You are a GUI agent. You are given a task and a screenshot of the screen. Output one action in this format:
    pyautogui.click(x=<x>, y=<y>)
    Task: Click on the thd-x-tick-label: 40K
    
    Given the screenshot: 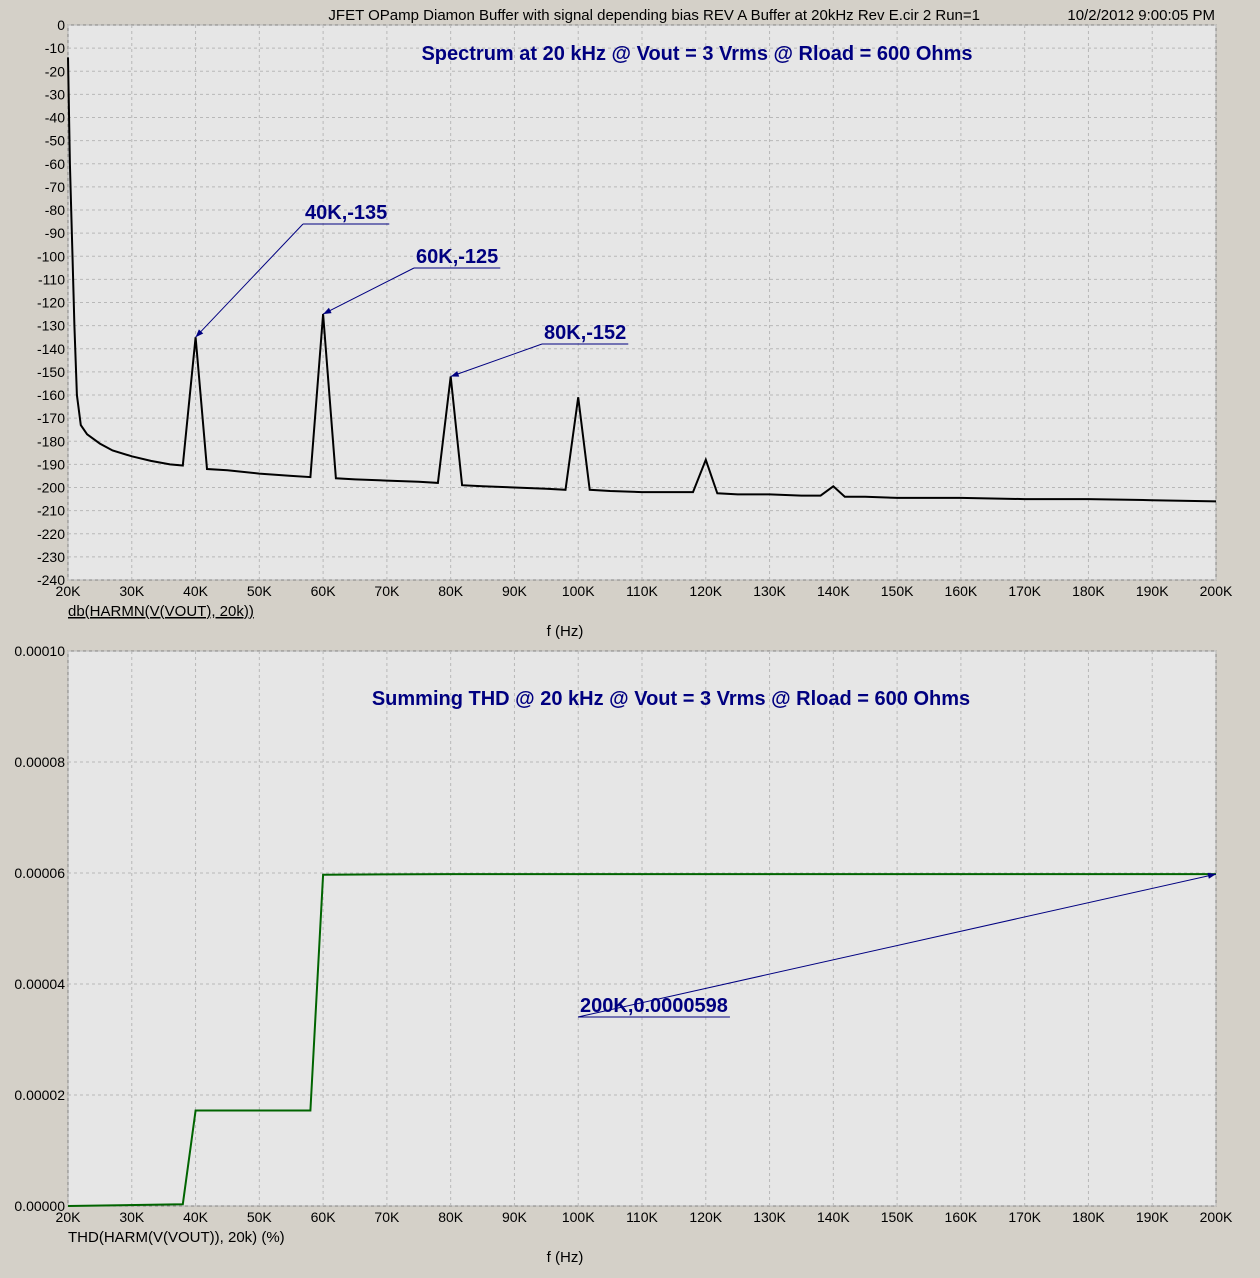 What is the action you would take?
    pyautogui.click(x=196, y=1217)
    